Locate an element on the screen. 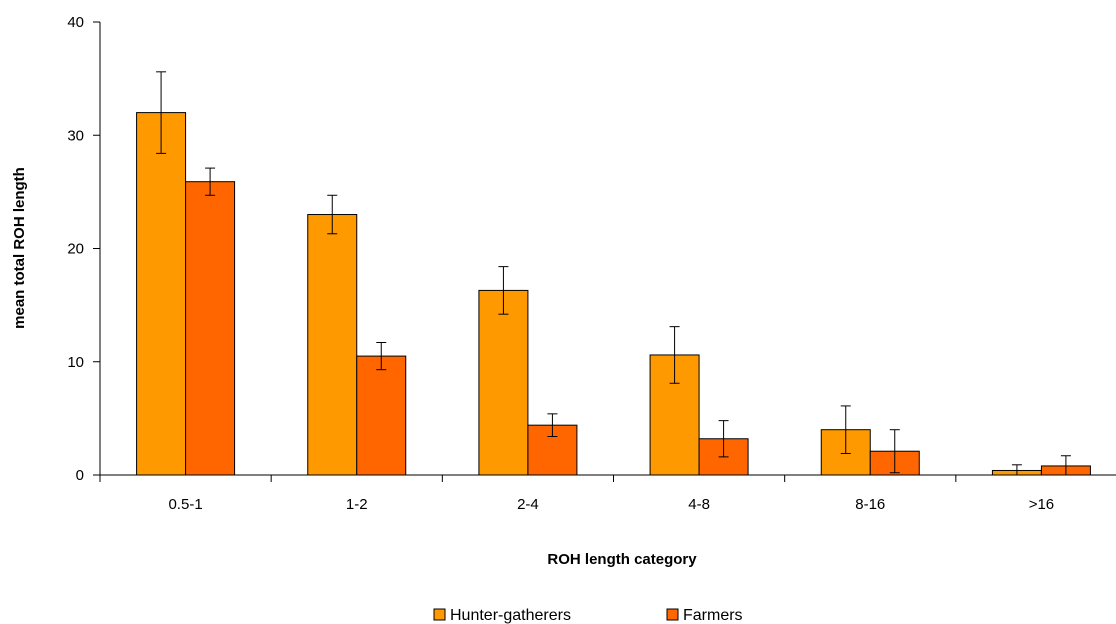 The height and width of the screenshot is (624, 1116). x-ticks-group: 0.5-1 1-2 2-4 4-8 8-16 >16 is located at coordinates (576, 494).